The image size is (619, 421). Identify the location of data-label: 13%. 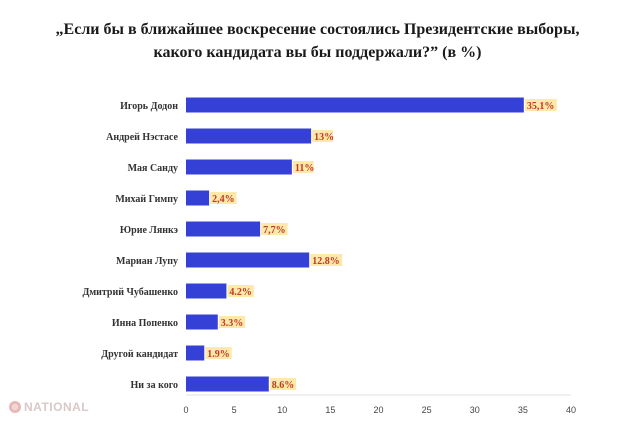
(324, 137).